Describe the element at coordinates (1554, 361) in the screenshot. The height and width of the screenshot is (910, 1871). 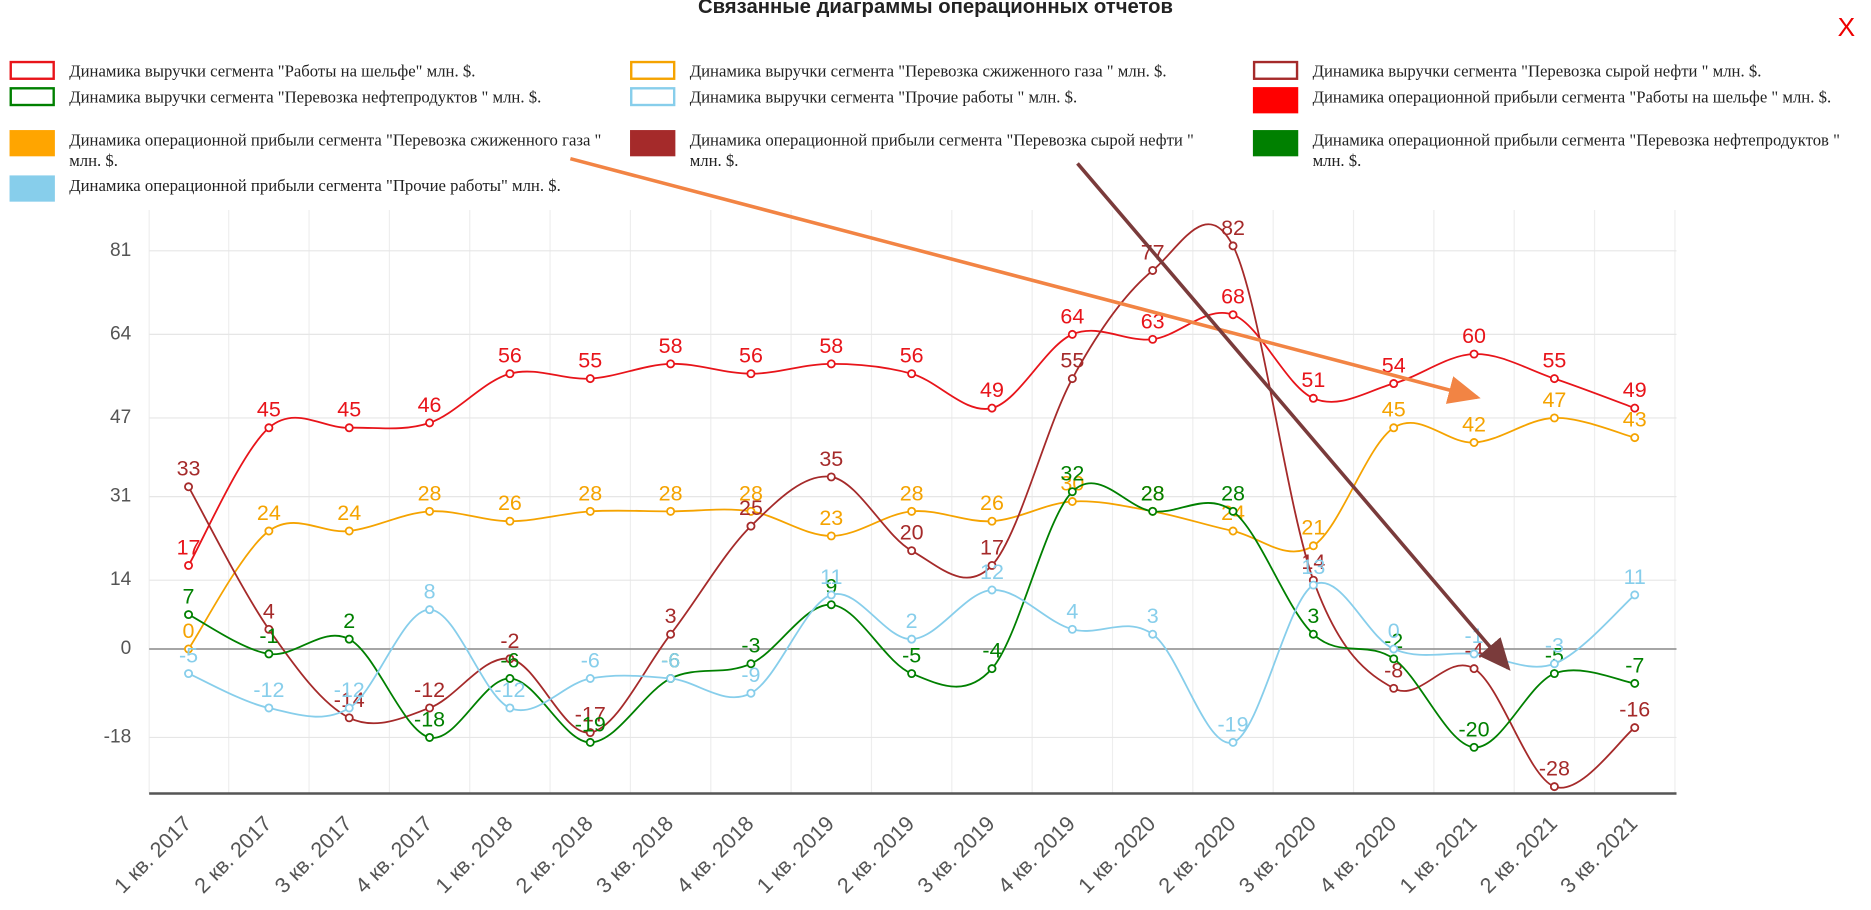
I see `data-label: 55` at that location.